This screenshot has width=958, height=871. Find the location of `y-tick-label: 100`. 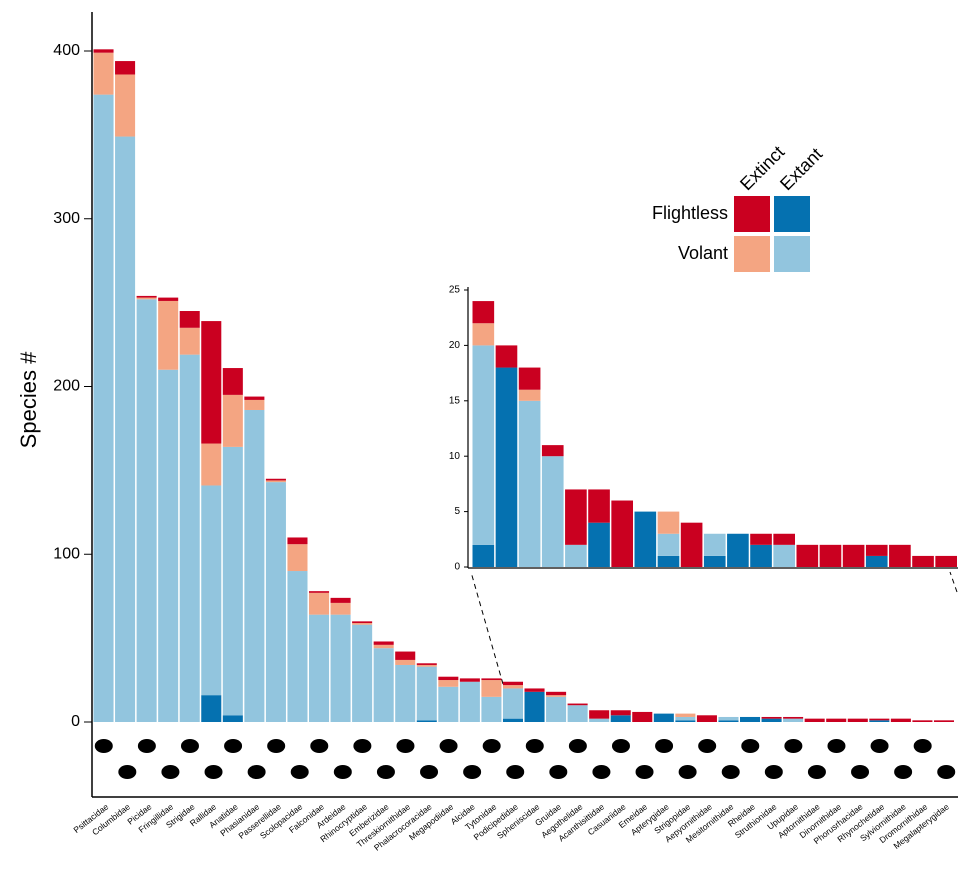

y-tick-label: 100 is located at coordinates (66, 553).